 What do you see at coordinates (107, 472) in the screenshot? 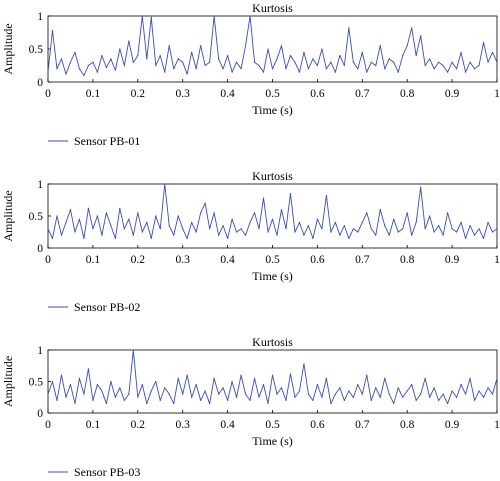
I see `legend-label: Sensor PB-03` at bounding box center [107, 472].